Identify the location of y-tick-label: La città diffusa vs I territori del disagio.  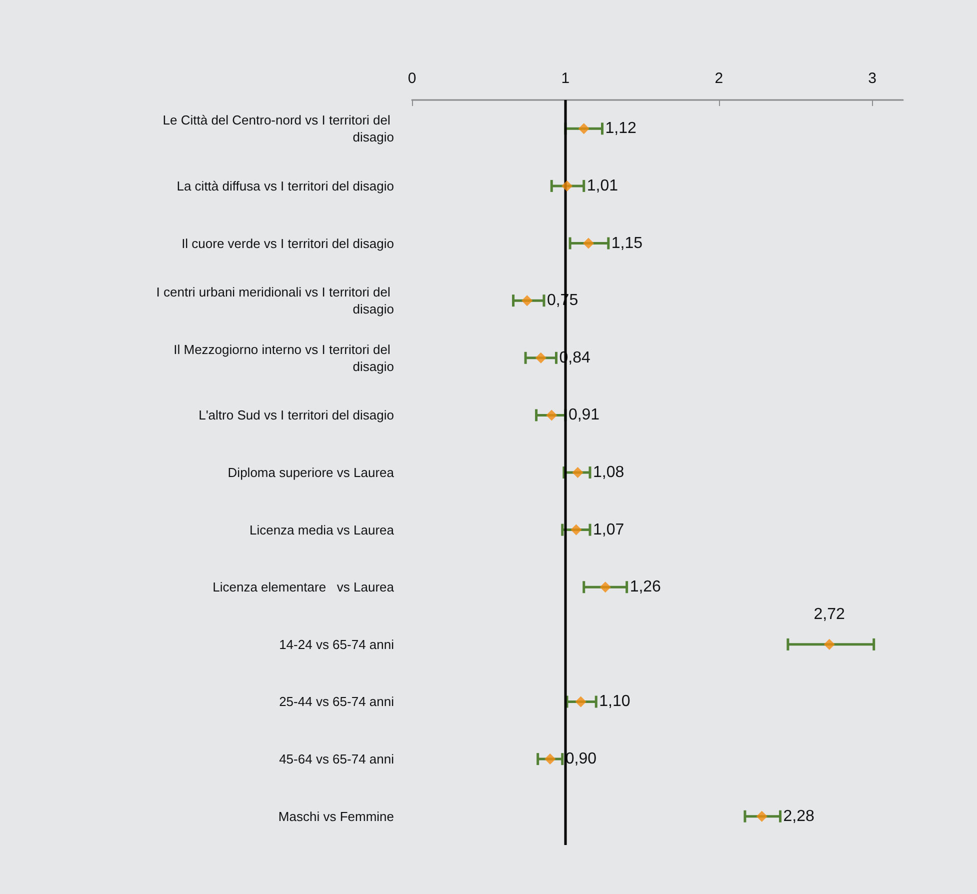
(285, 186).